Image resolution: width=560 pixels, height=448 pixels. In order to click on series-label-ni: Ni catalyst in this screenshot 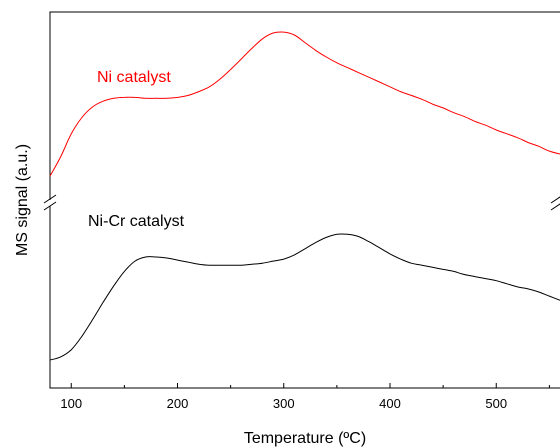, I will do `click(134, 77)`.